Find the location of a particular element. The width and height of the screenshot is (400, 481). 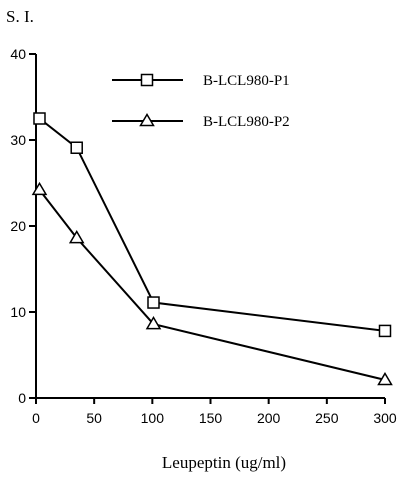

x-tick-label: 150 is located at coordinates (211, 418).